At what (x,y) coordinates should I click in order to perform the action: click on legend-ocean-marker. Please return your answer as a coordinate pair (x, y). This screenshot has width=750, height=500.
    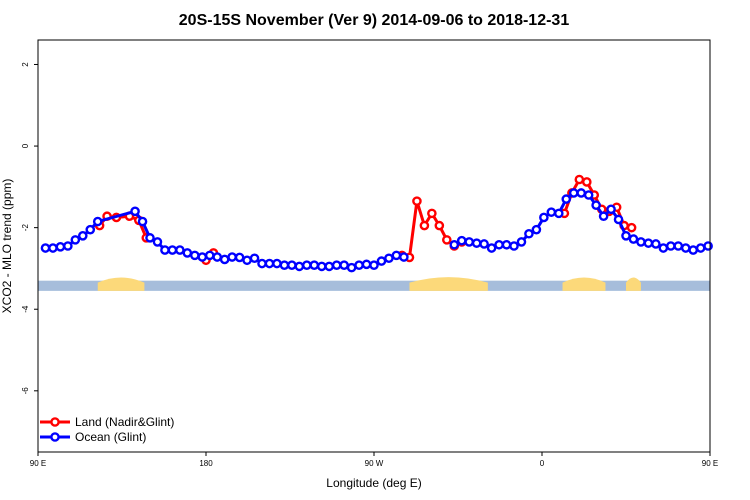
    Looking at the image, I should click on (55, 437).